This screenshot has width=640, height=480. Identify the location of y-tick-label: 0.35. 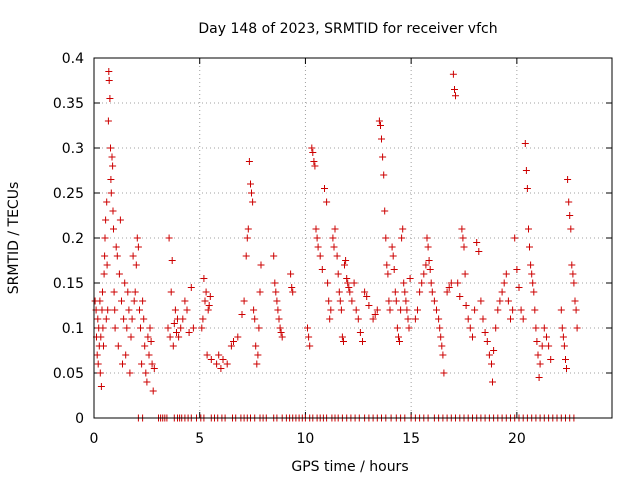
(68, 104).